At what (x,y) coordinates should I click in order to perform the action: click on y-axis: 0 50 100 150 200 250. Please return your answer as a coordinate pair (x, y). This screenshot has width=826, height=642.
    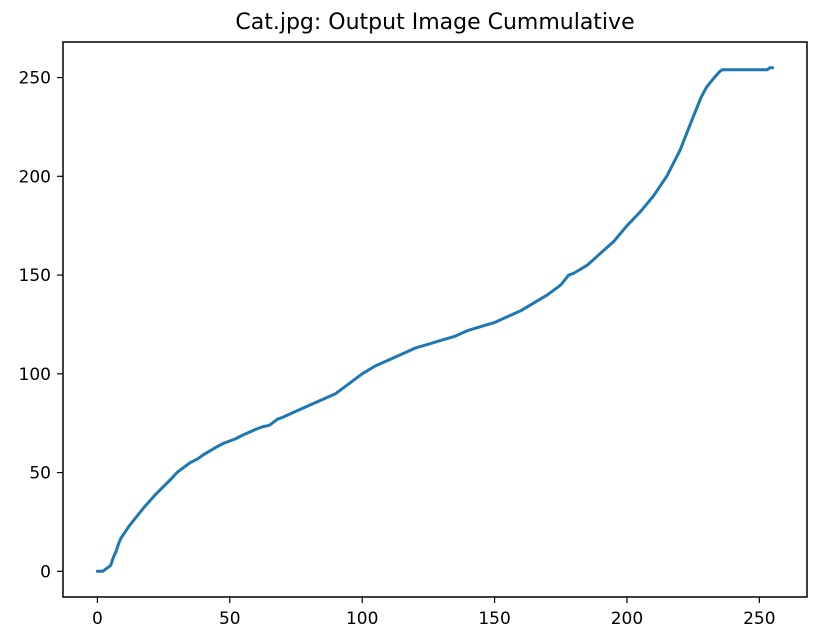
    Looking at the image, I should click on (41, 325).